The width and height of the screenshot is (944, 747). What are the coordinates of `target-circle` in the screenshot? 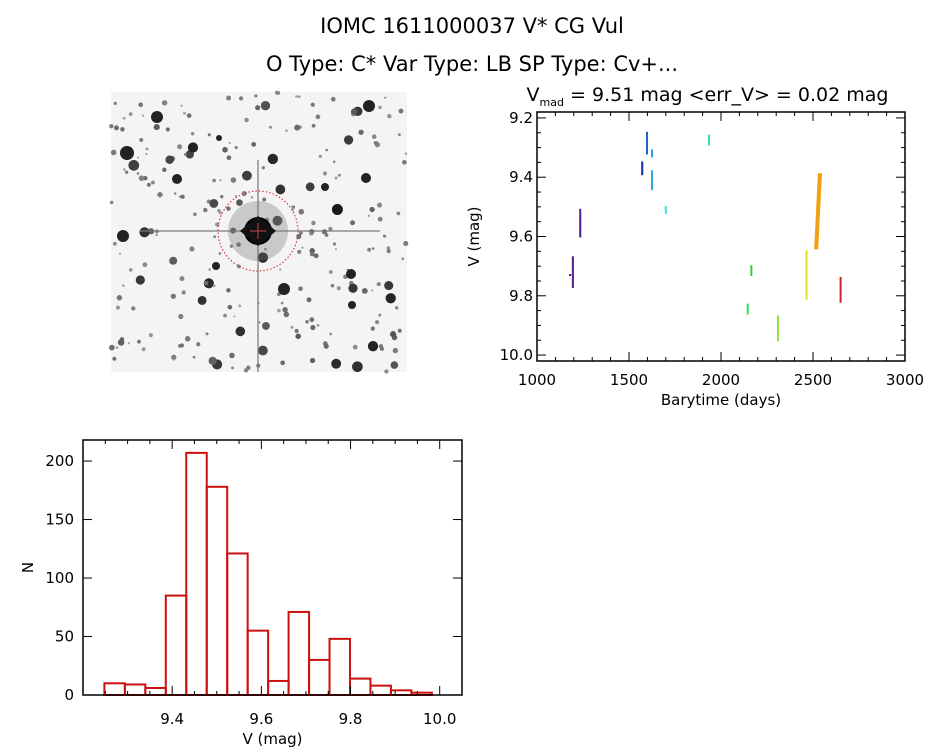 It's located at (258, 231).